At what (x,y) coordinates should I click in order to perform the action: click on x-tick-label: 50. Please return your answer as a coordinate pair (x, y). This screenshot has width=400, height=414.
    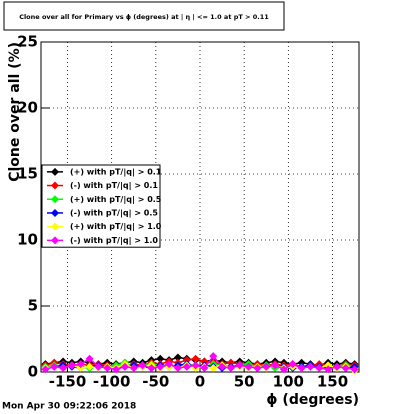
    Looking at the image, I should click on (244, 382).